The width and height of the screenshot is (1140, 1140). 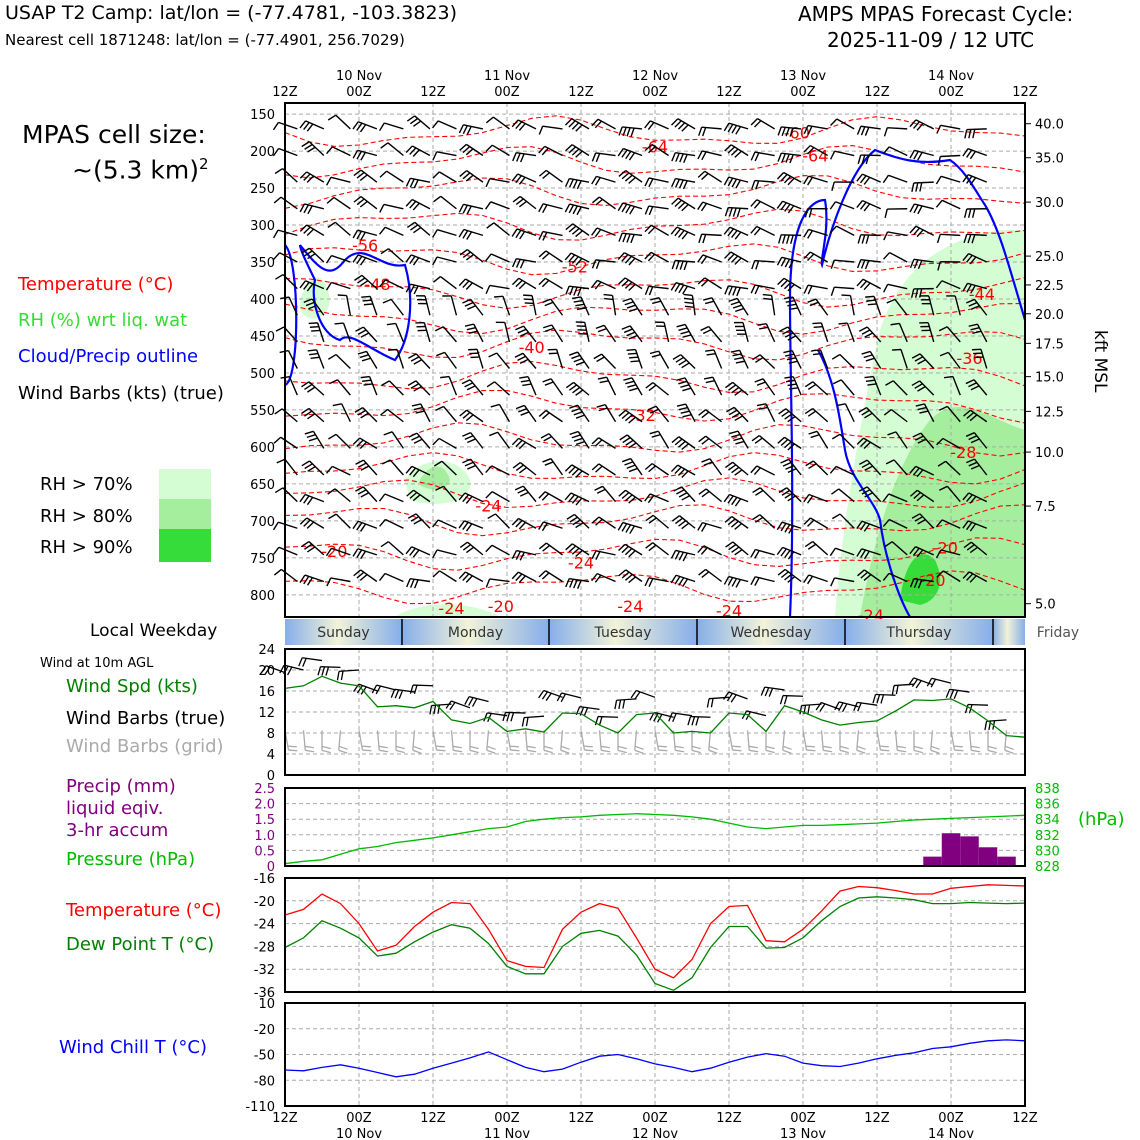 What do you see at coordinates (1049, 286) in the screenshot?
I see `kft-tick-label: 22.5` at bounding box center [1049, 286].